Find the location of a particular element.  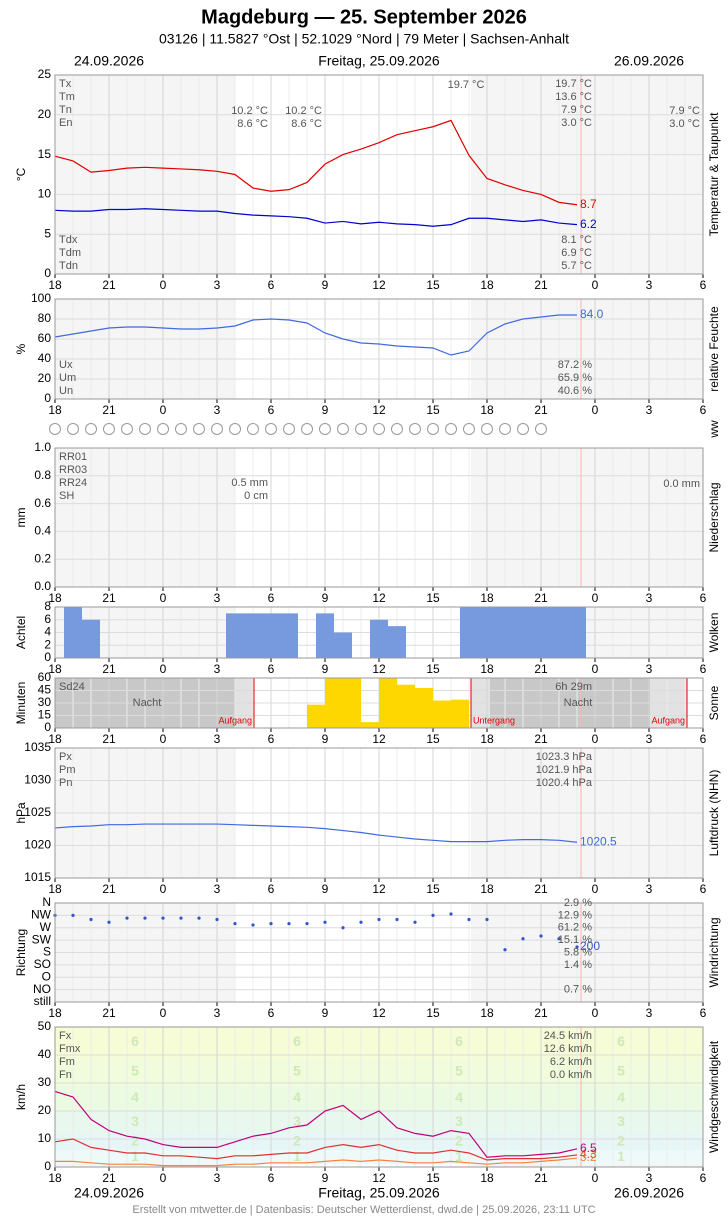

value-label: 3.2 is located at coordinates (588, 1157).